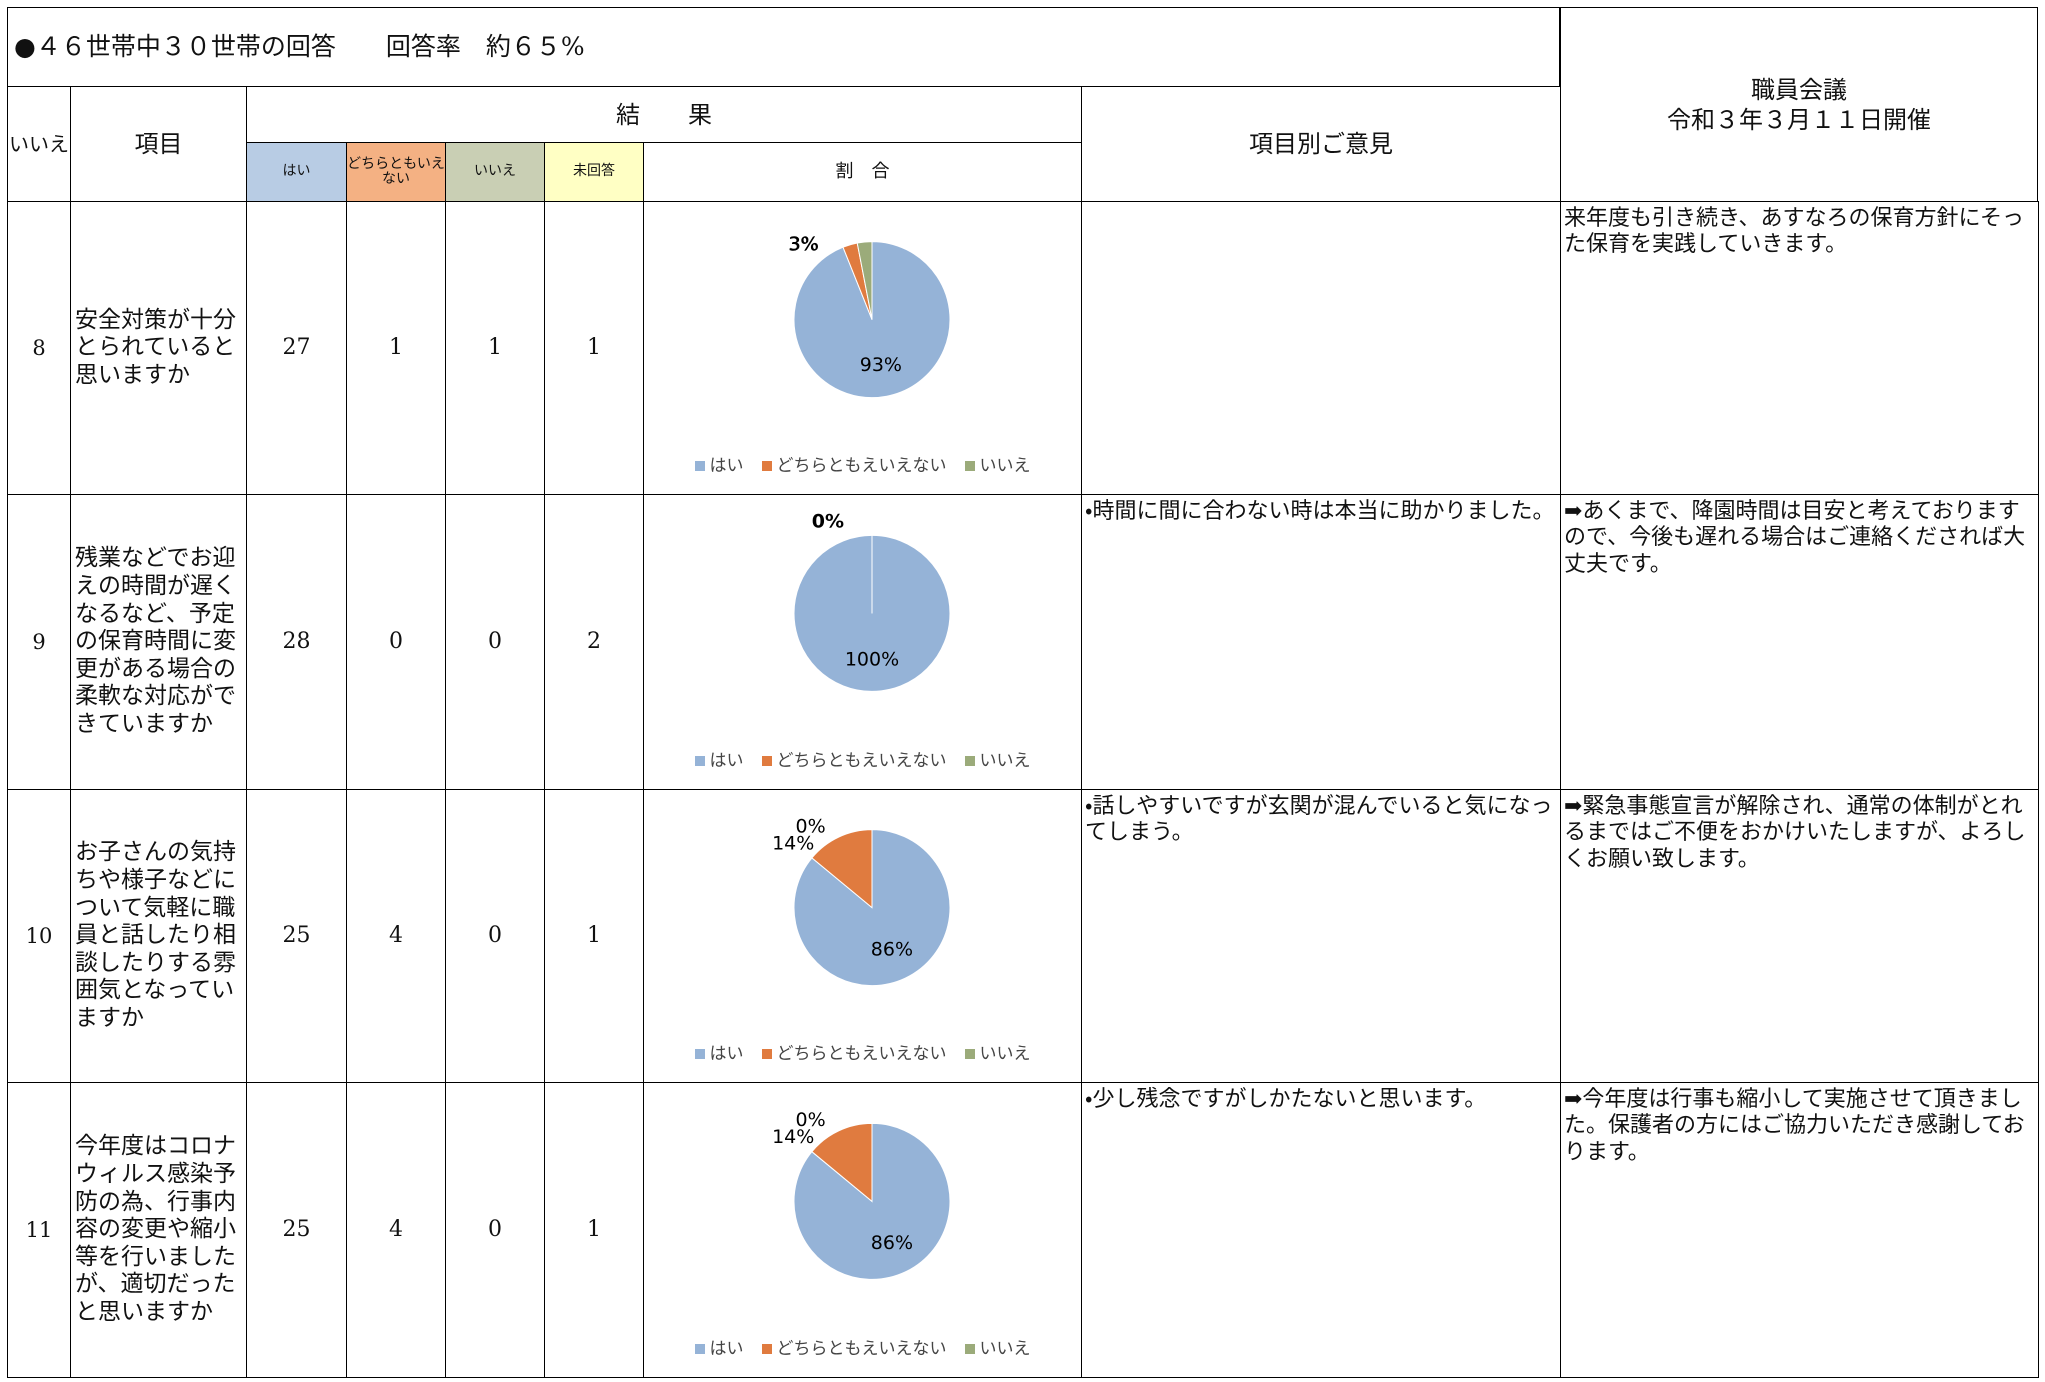  Describe the element at coordinates (594, 172) in the screenshot. I see `unanswered-header: 未回答` at that location.